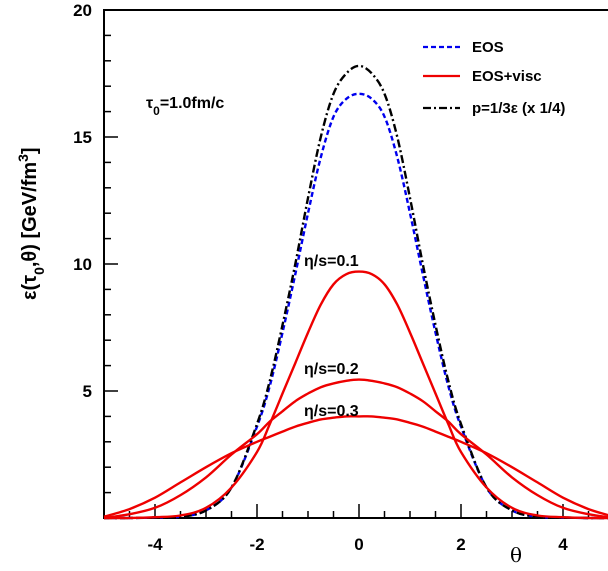  What do you see at coordinates (346, 529) in the screenshot?
I see `x-axis-ticks: -4 -2 0 2 4` at bounding box center [346, 529].